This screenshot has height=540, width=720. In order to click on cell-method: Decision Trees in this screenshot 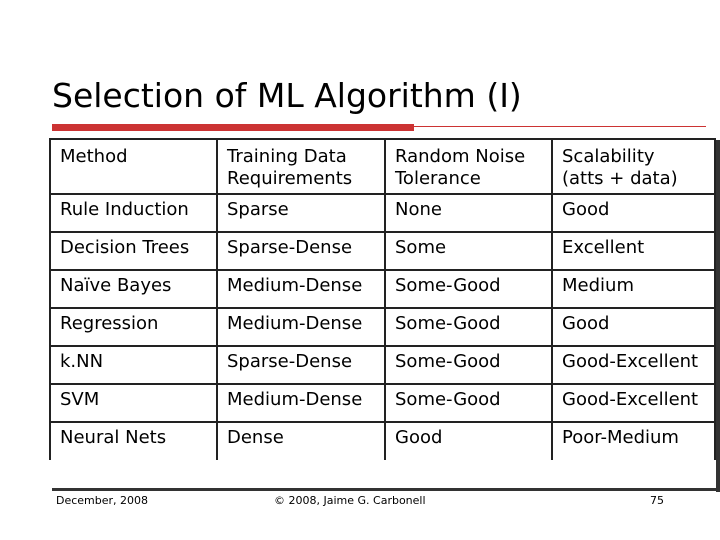, I will do `click(133, 251)`.